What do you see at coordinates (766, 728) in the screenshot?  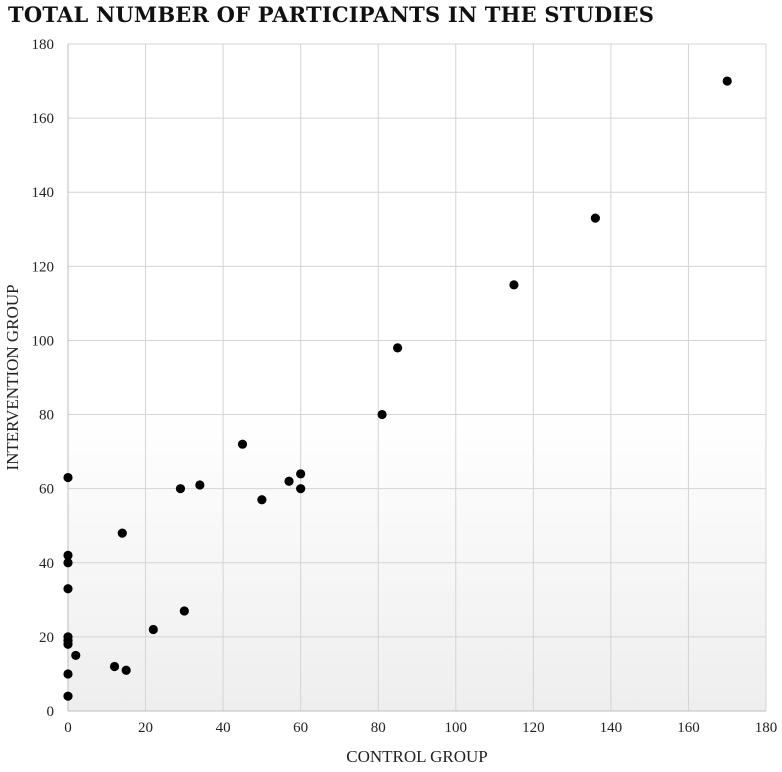 I see `x-tick-label: 180` at bounding box center [766, 728].